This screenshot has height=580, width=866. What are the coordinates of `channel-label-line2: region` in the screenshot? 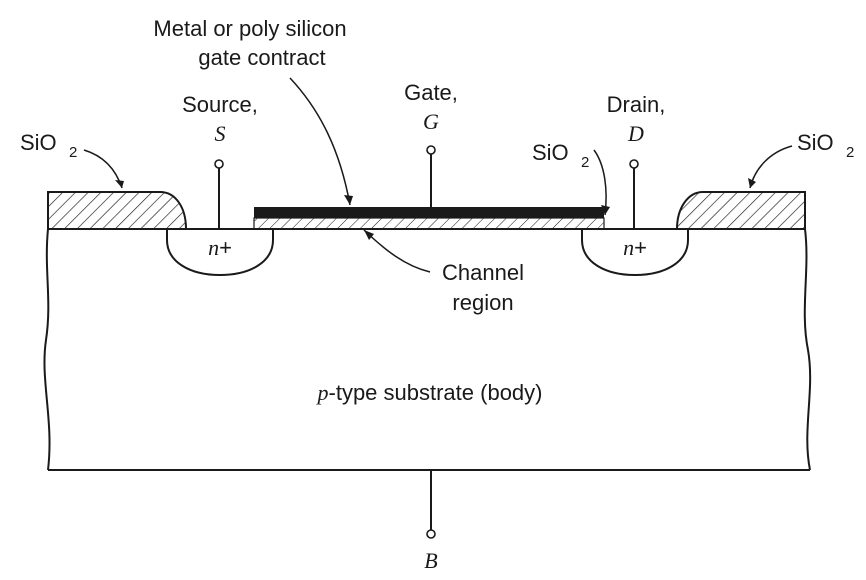 It's located at (482, 302).